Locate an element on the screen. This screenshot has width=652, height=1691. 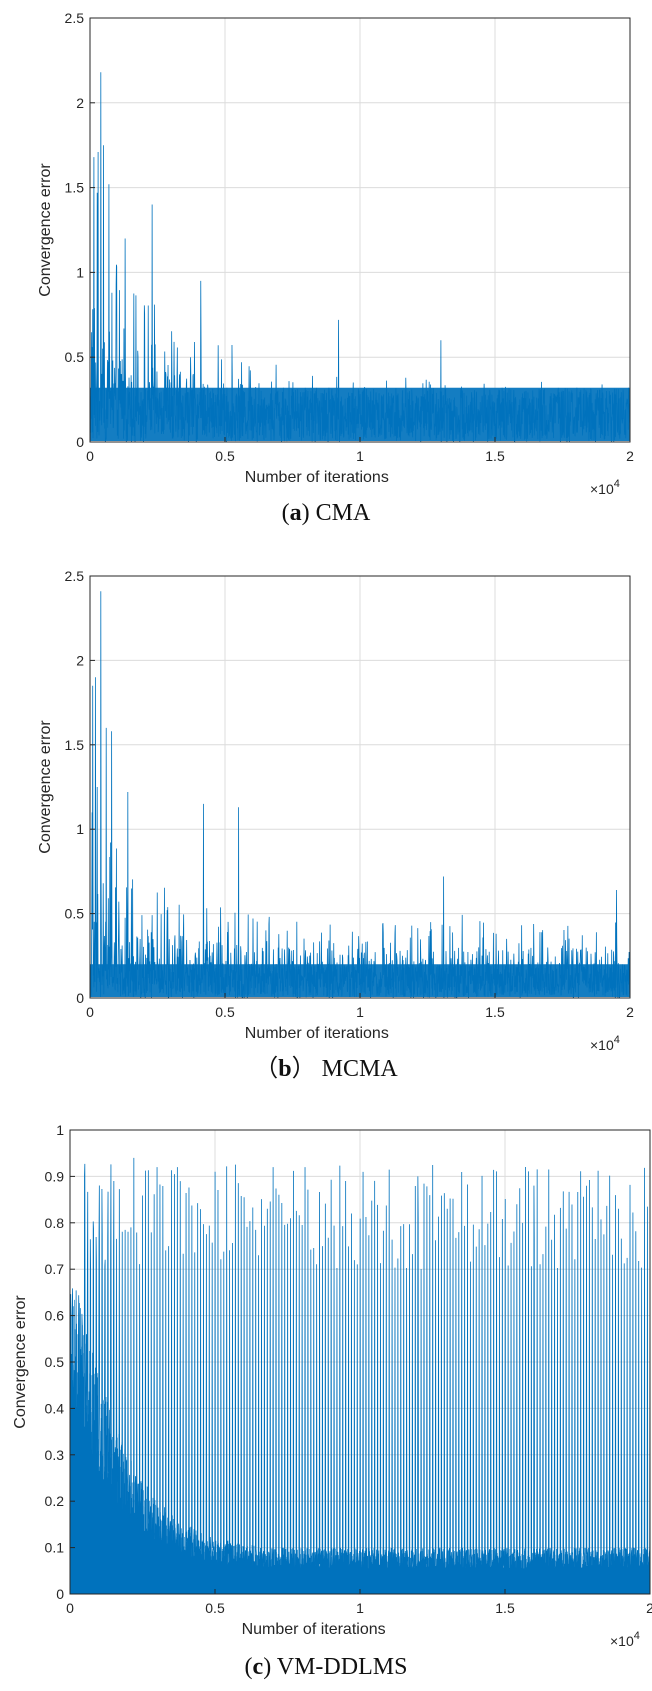
y-tick-label: 0.6 is located at coordinates (55, 1316).